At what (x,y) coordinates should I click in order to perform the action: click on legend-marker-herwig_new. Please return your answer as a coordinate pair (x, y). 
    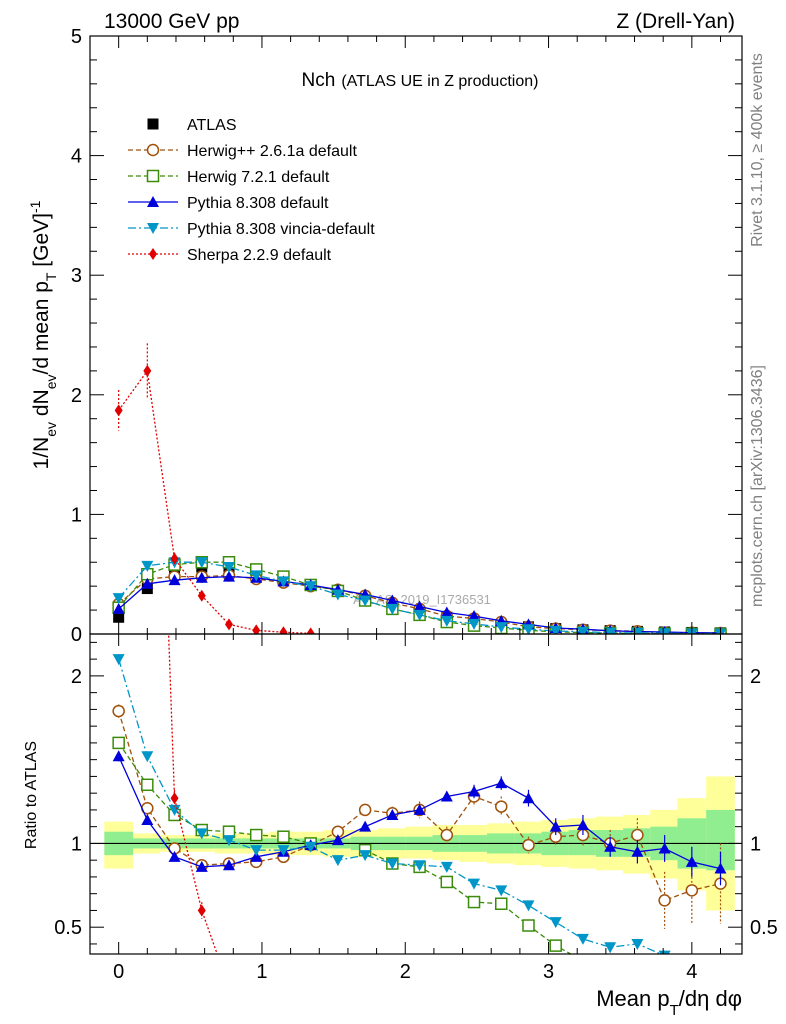
    Looking at the image, I should click on (153, 176).